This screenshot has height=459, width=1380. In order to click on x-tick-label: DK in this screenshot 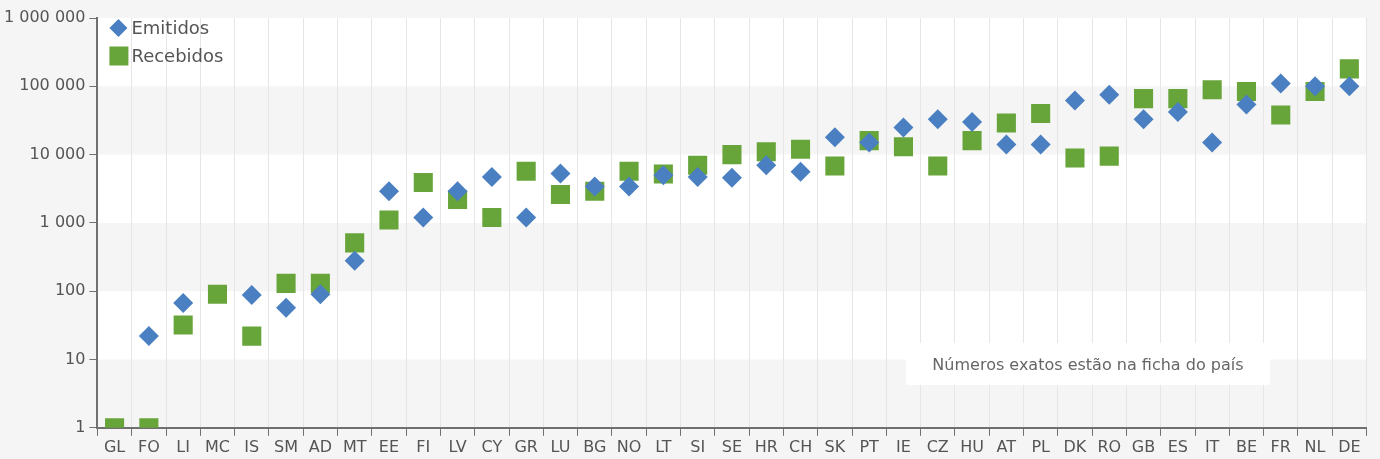, I will do `click(1075, 446)`.